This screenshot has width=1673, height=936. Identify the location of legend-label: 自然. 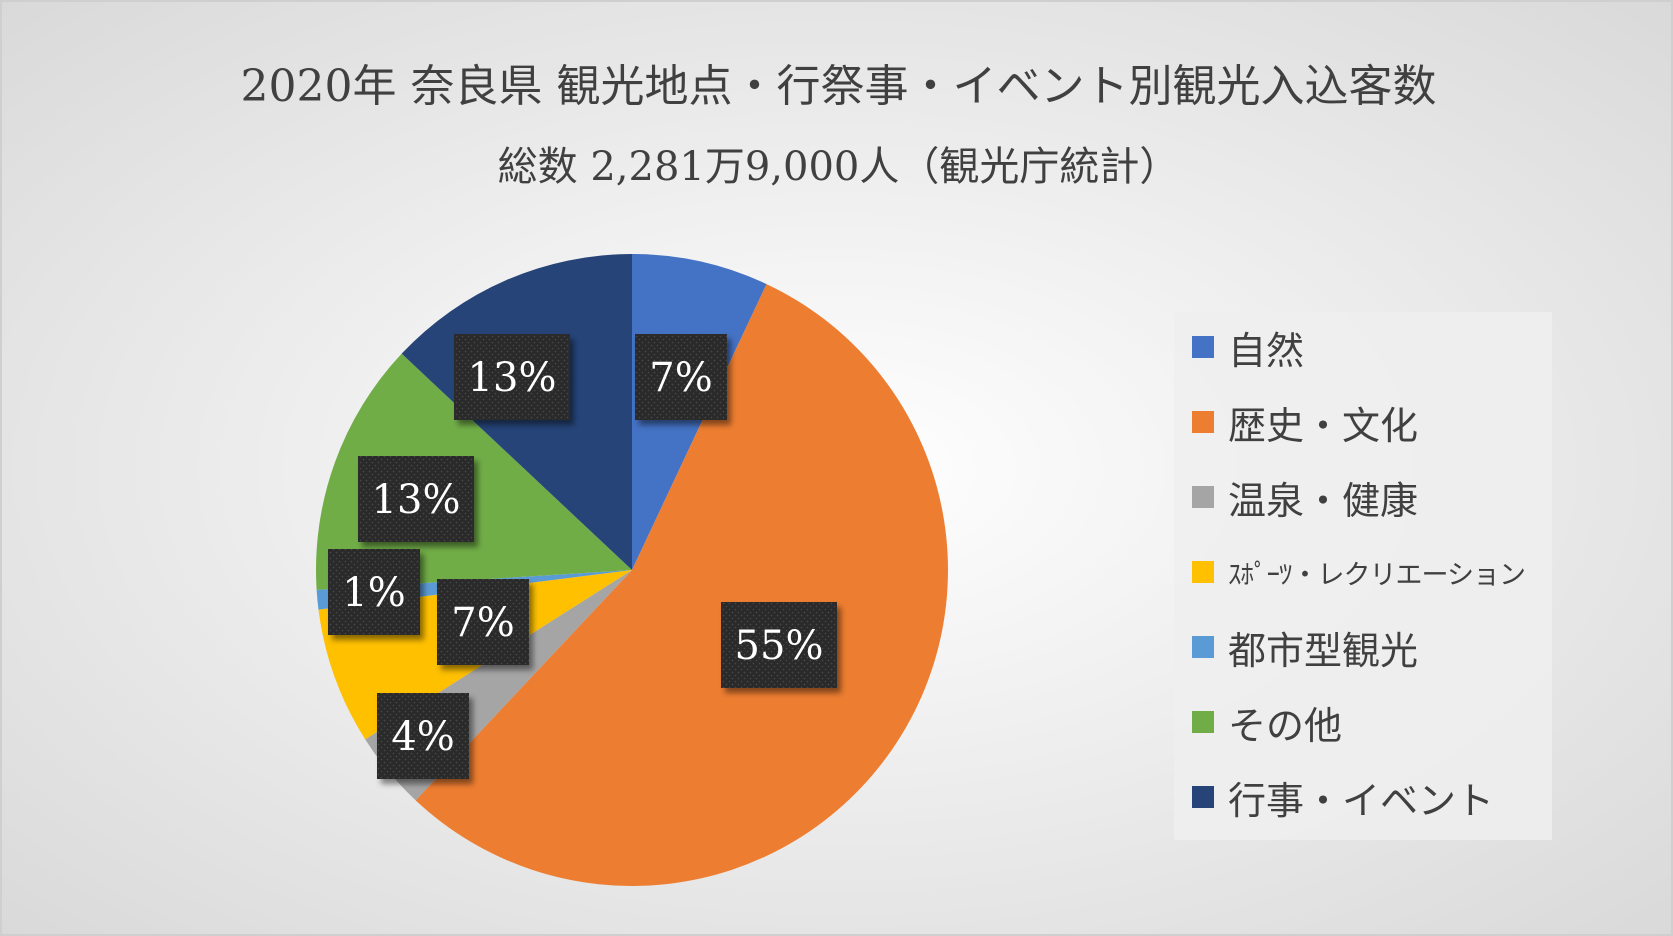
(1266, 350).